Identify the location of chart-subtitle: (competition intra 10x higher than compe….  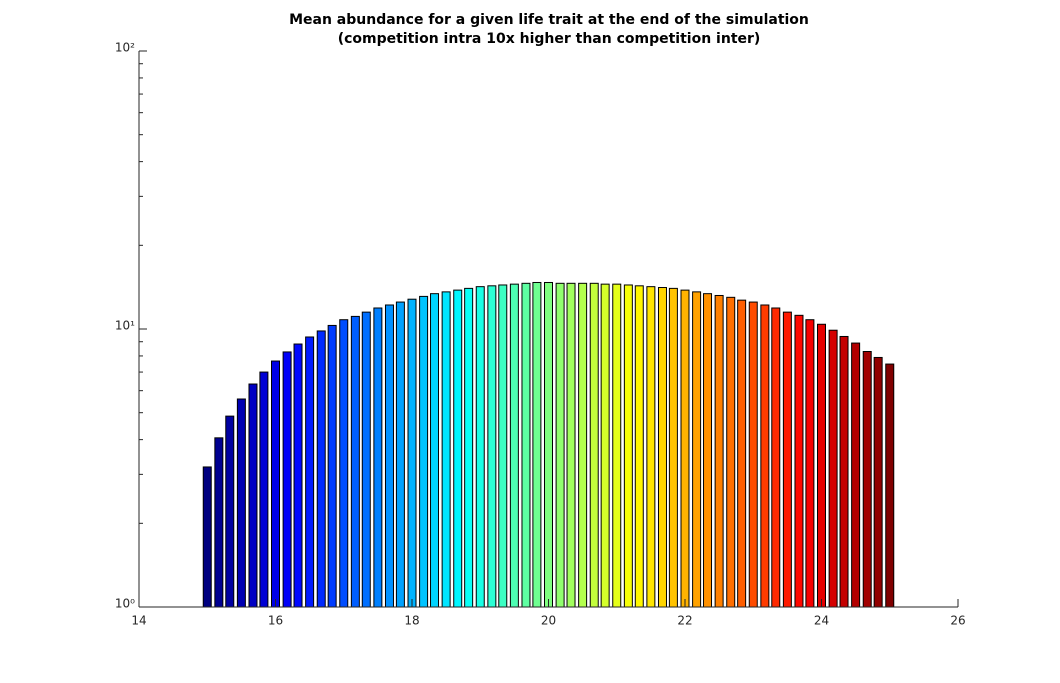
(549, 39).